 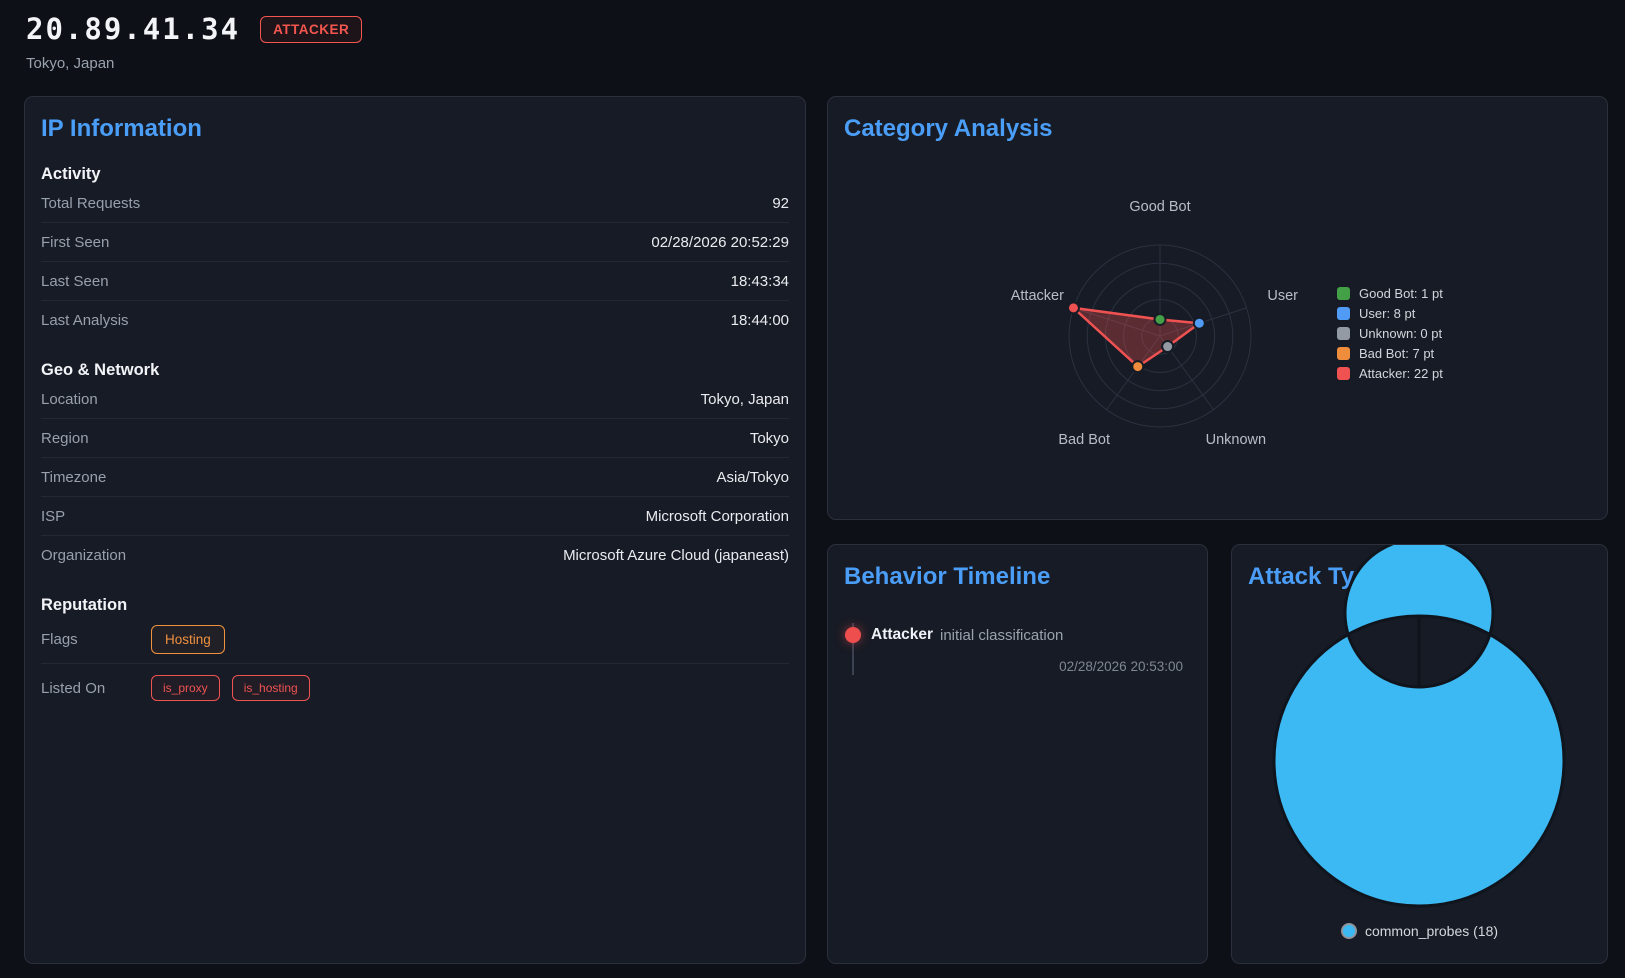 What do you see at coordinates (759, 320) in the screenshot?
I see `info-value: 18:44:00` at bounding box center [759, 320].